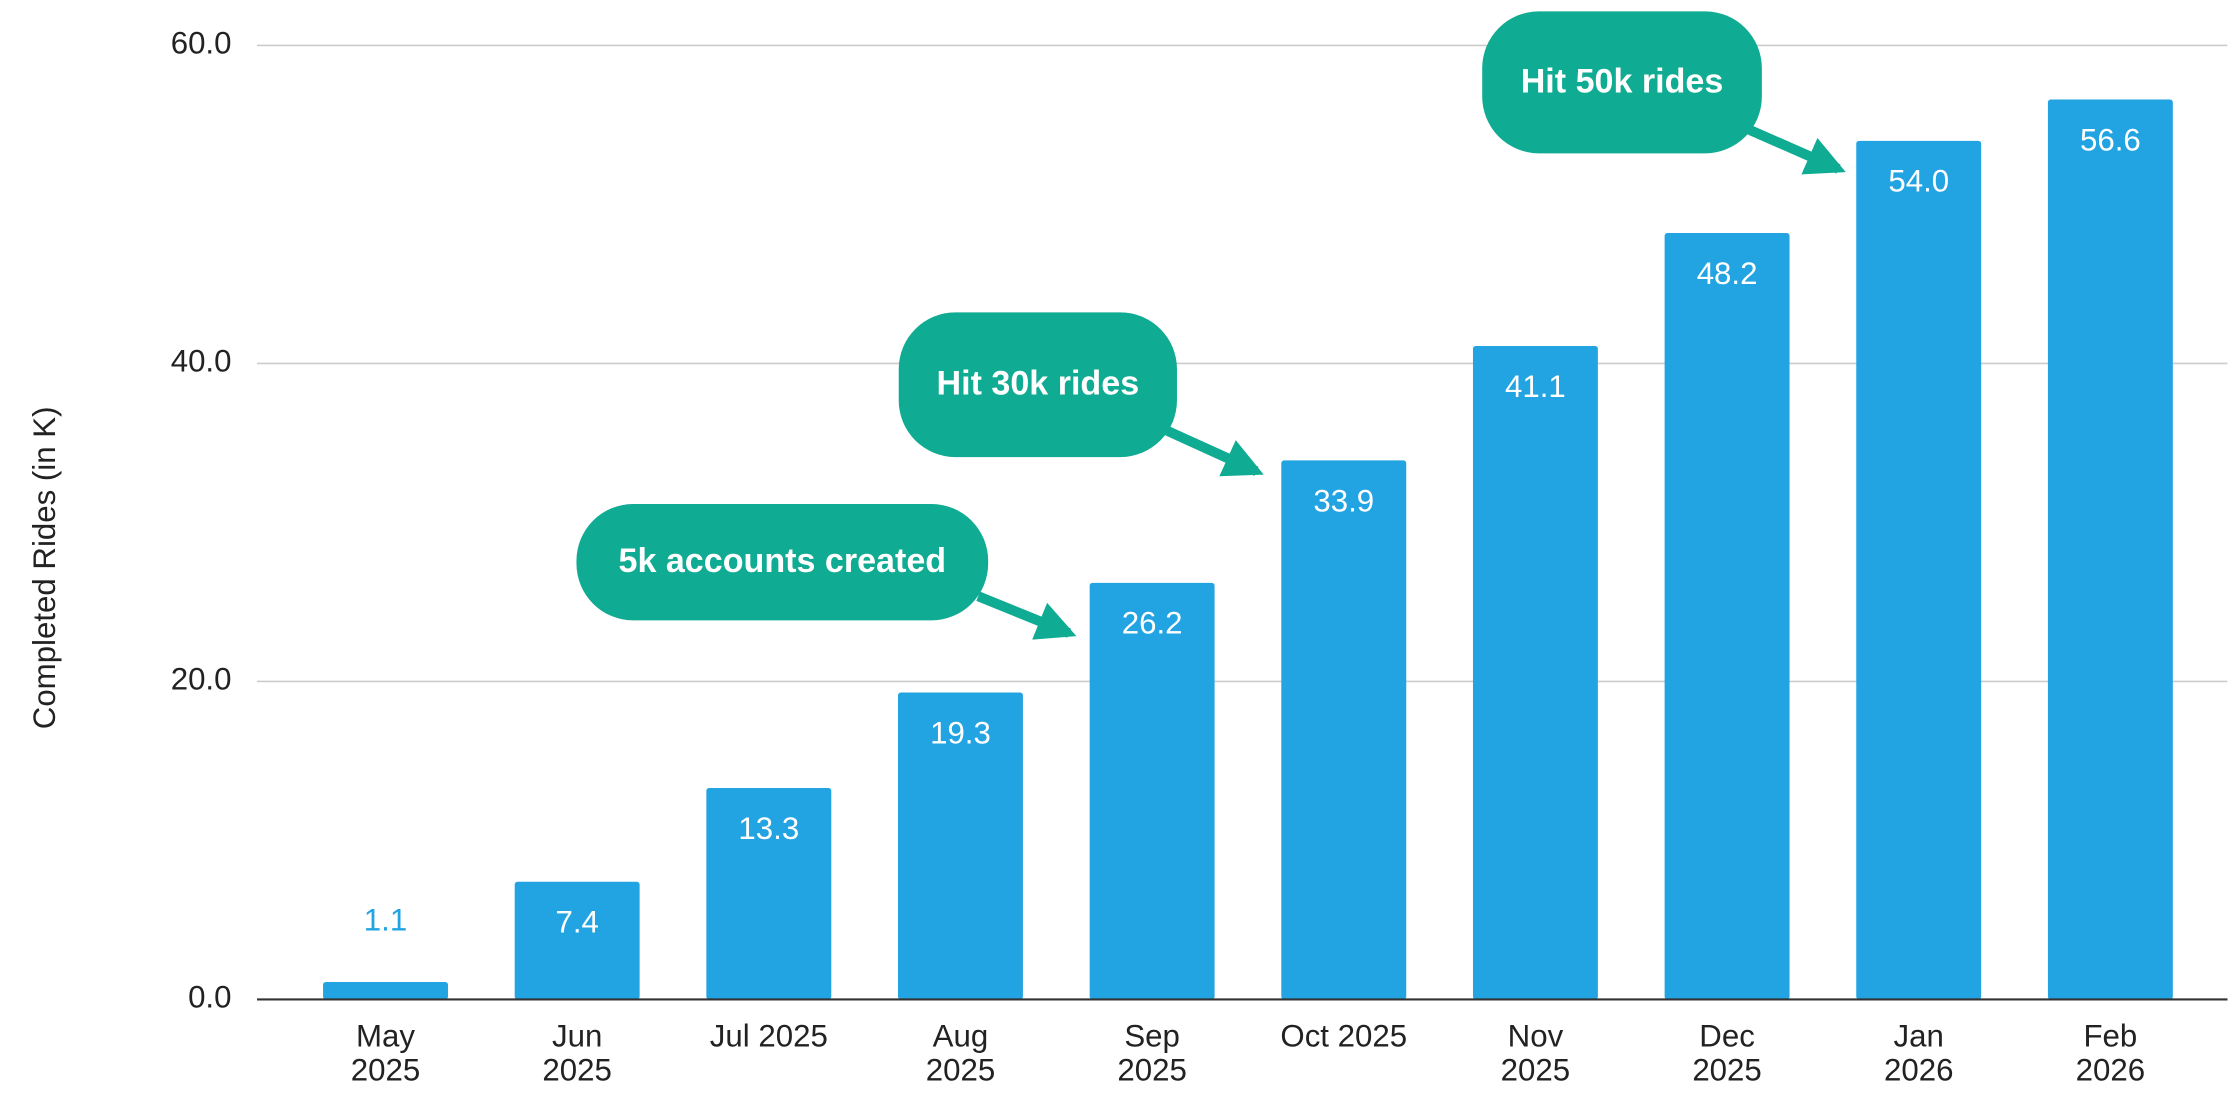 This screenshot has height=1113, width=2229. I want to click on y-tick-label: 0.0, so click(209, 997).